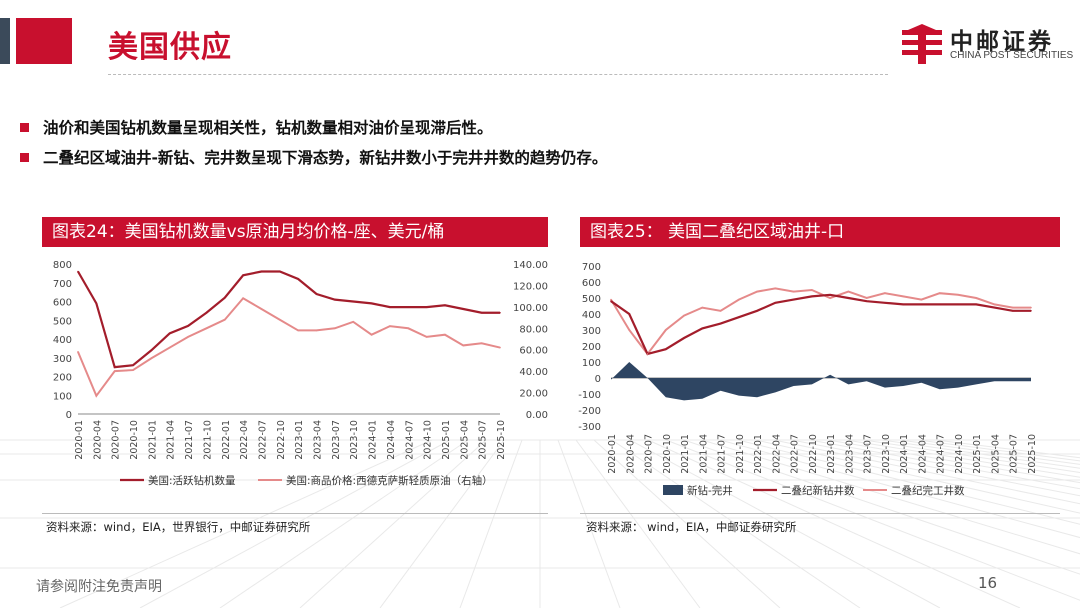 Image resolution: width=1080 pixels, height=608 pixels. I want to click on company-logo: 中邮证券 CHINA POST SECURITIES, so click(987, 44).